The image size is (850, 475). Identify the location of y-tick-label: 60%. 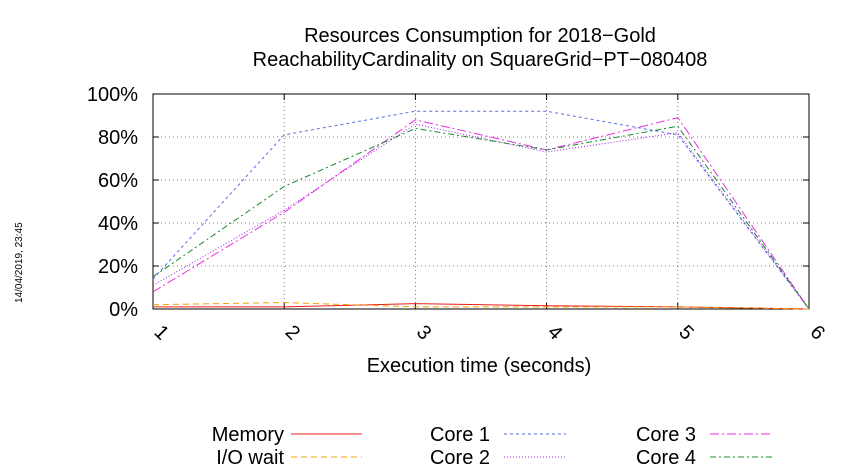
(118, 181).